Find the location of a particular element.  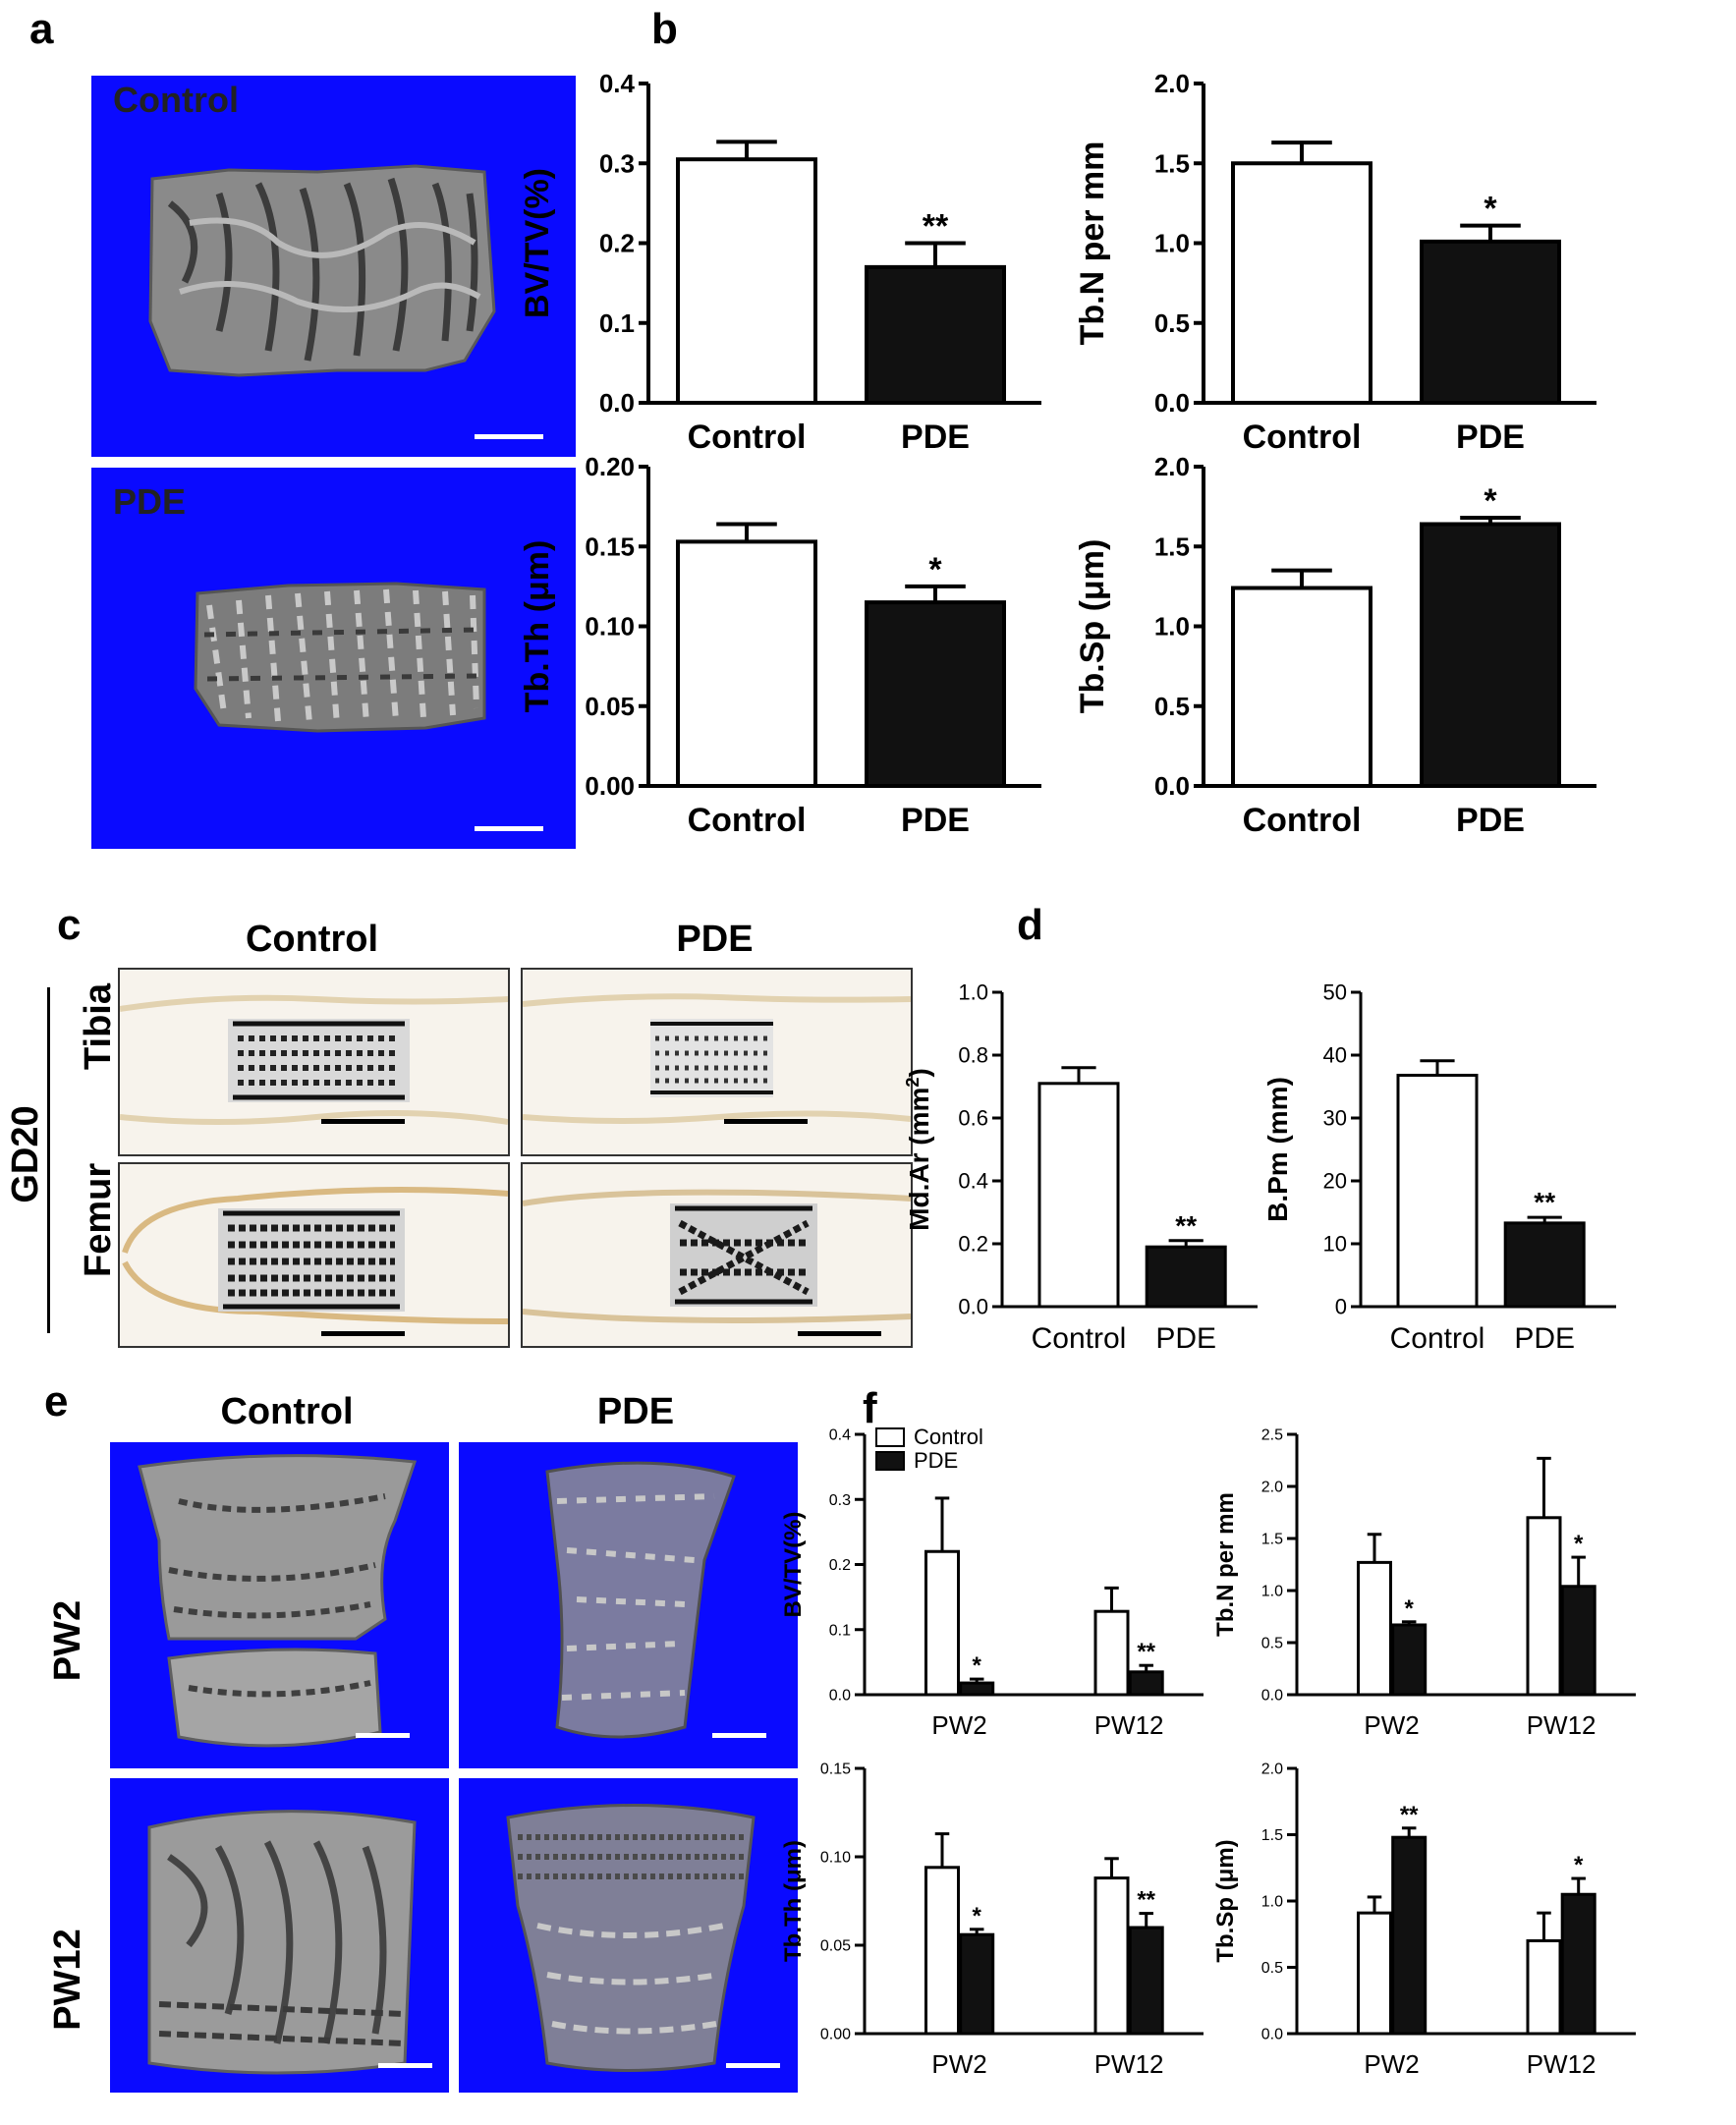

chart-tb-sp: 0.0 0.5 1.0 1.5 2.0 Tb.Sp (μm) Control * PDE is located at coordinates (1335, 645).